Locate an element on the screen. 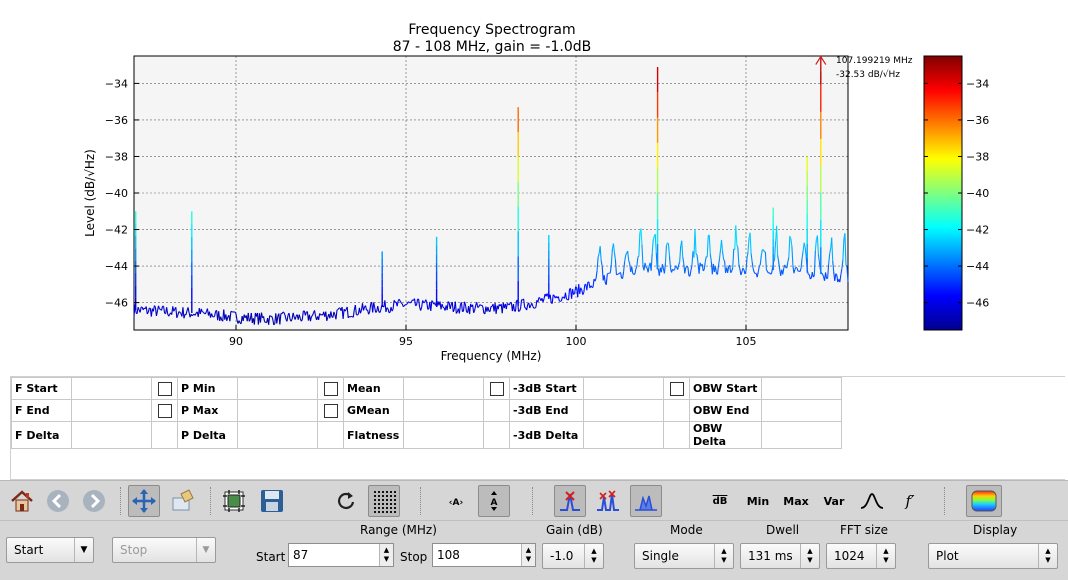 Image resolution: width=1068 pixels, height=580 pixels. p-min-checkbox is located at coordinates (165, 389).